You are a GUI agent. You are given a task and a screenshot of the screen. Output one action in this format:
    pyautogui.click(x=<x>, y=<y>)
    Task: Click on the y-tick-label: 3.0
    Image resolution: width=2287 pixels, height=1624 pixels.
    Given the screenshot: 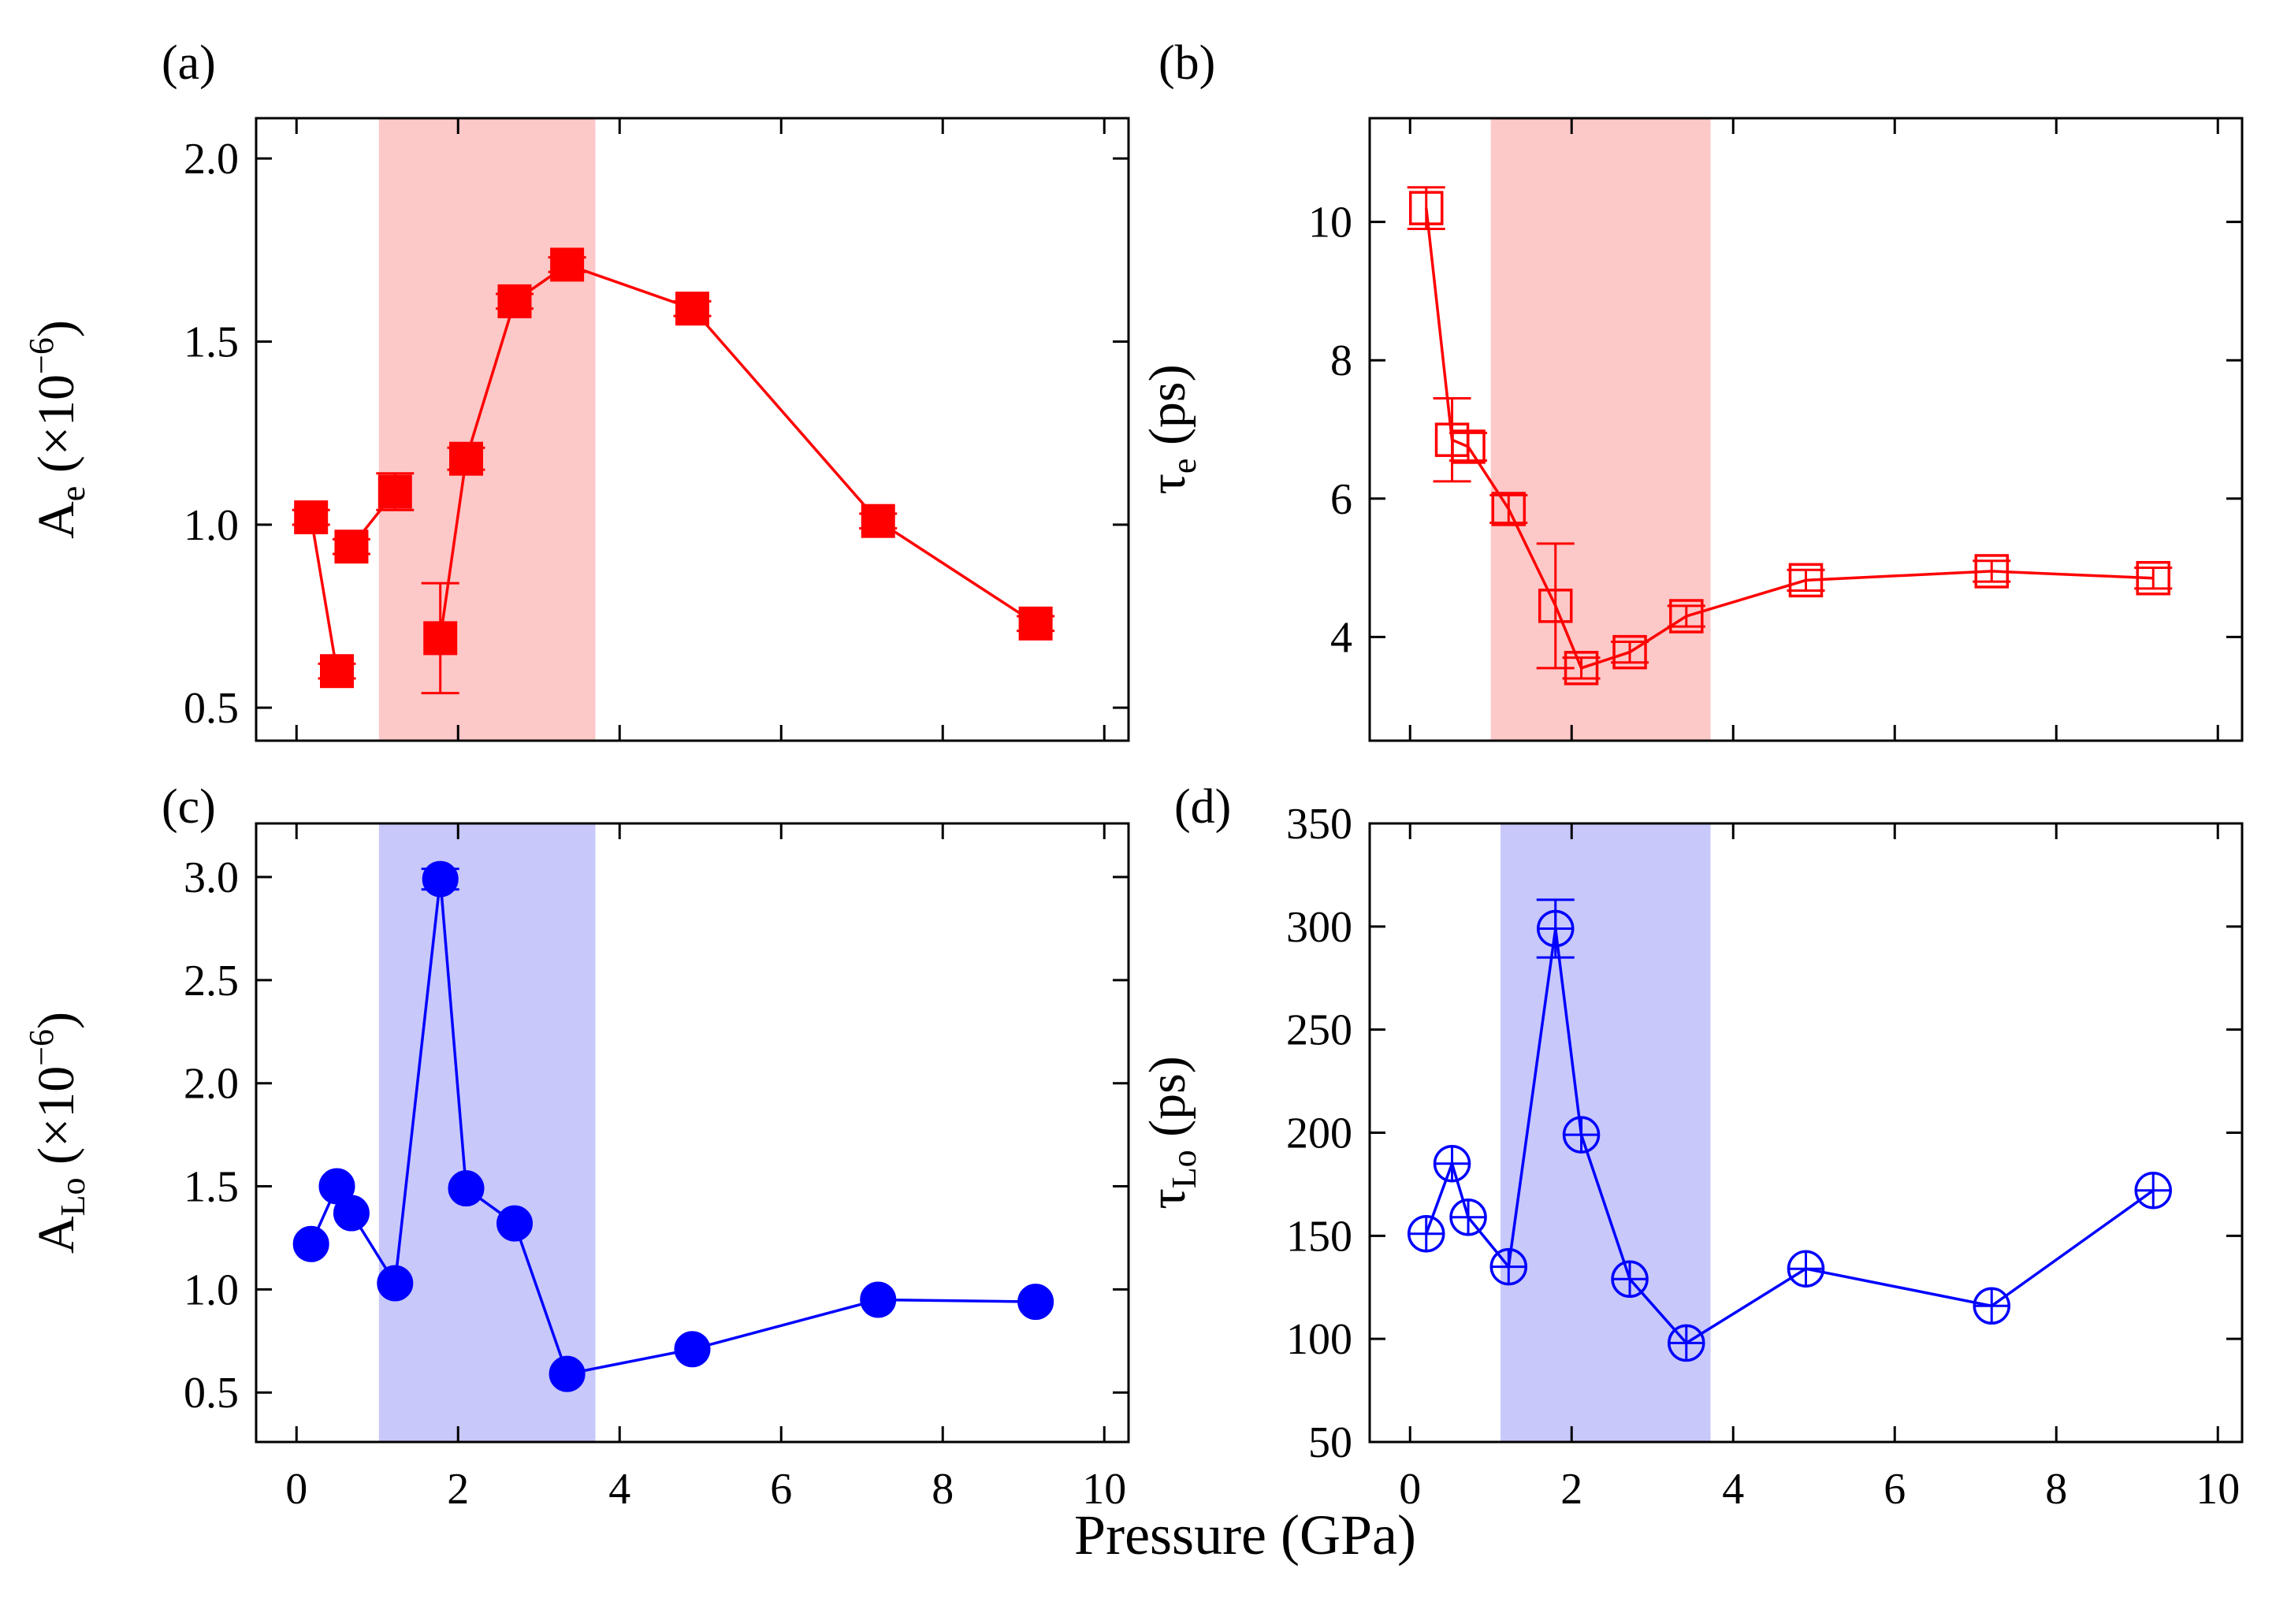 What is the action you would take?
    pyautogui.click(x=212, y=877)
    